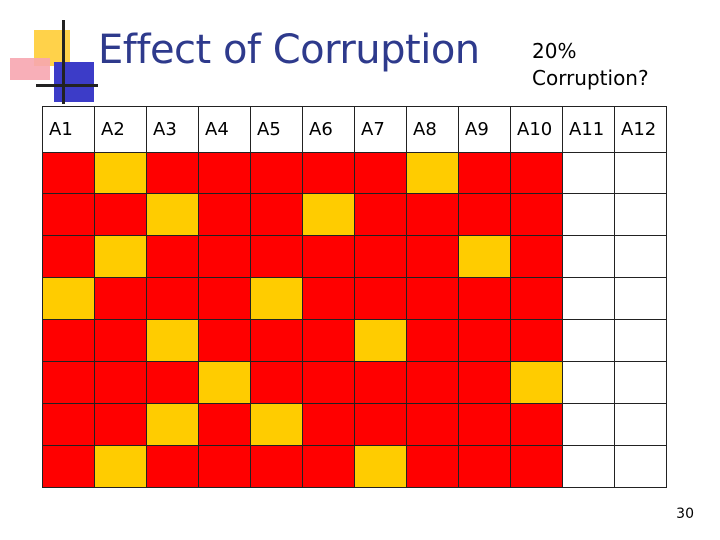  What do you see at coordinates (224, 129) in the screenshot?
I see `header-a4: A4` at bounding box center [224, 129].